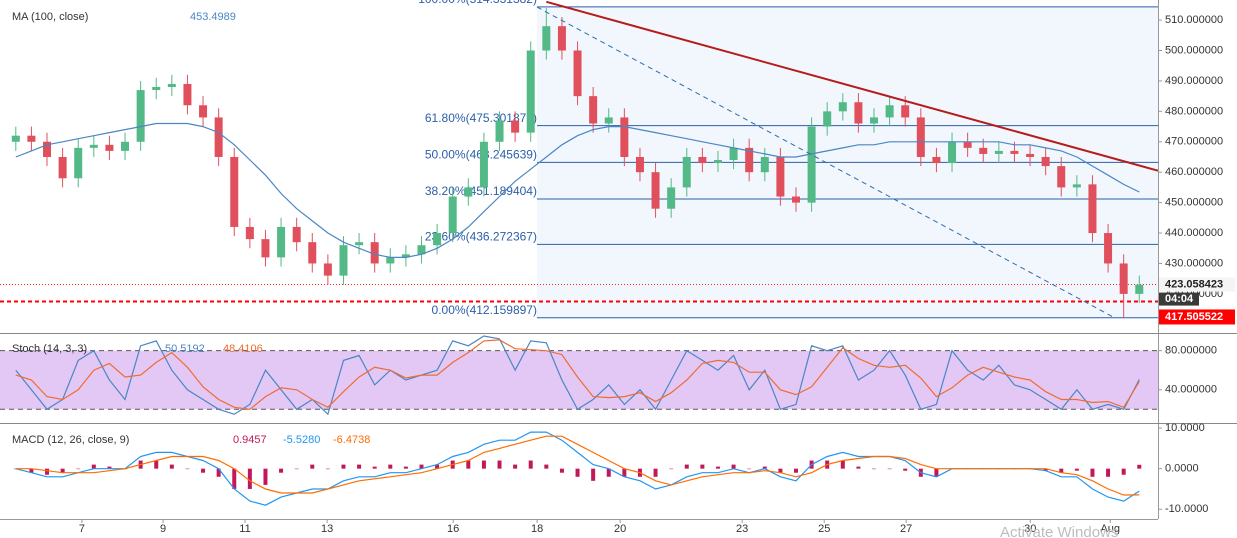 Image resolution: width=1237 pixels, height=538 pixels. I want to click on y-tick-label: 510.000000, so click(1194, 20).